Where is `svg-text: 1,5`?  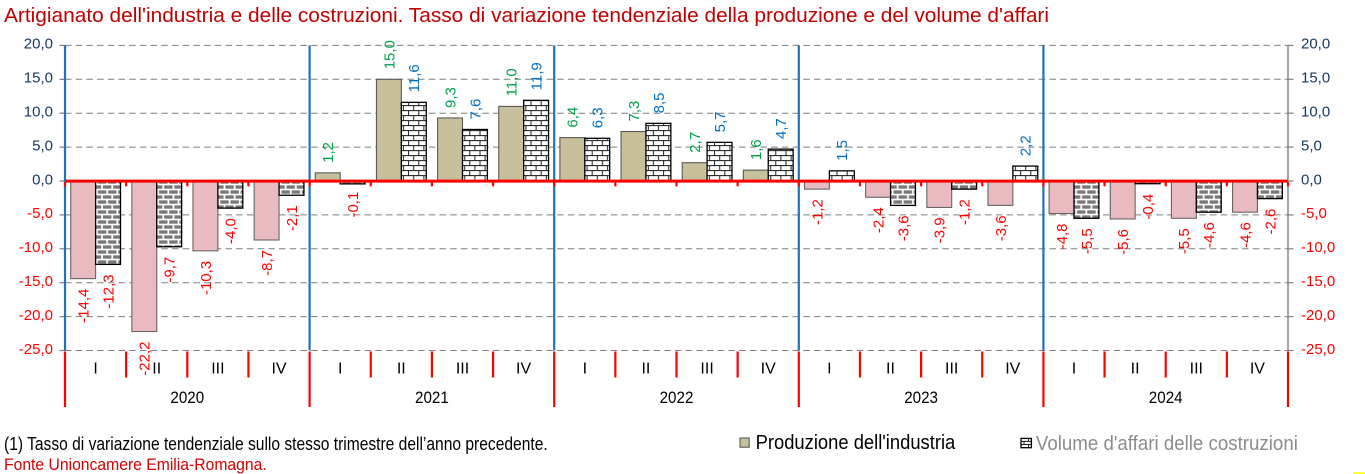 svg-text: 1,5 is located at coordinates (842, 150).